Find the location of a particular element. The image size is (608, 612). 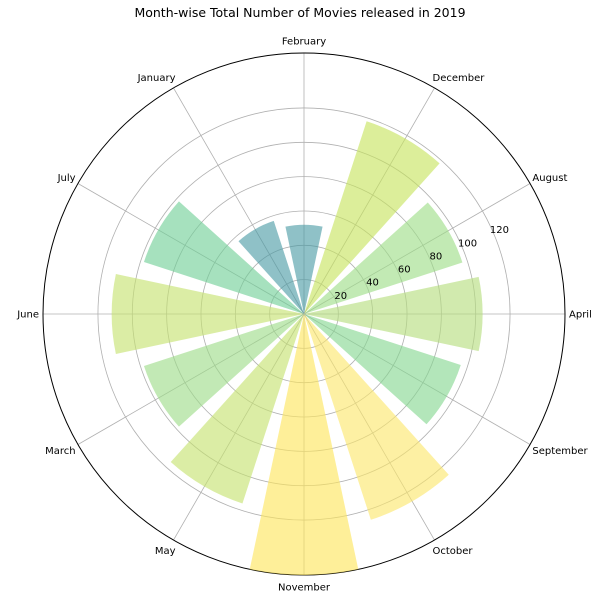

bar-june is located at coordinates (208, 314).